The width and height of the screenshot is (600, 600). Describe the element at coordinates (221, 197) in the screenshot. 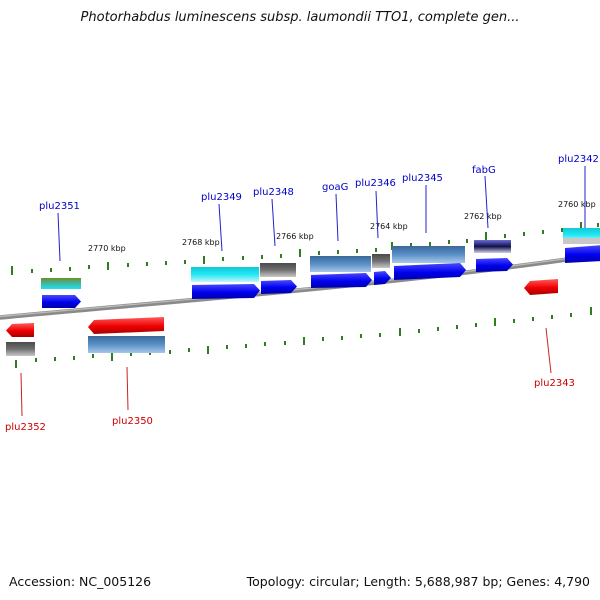

I see `gene-label-plu2349: plu2349` at that location.